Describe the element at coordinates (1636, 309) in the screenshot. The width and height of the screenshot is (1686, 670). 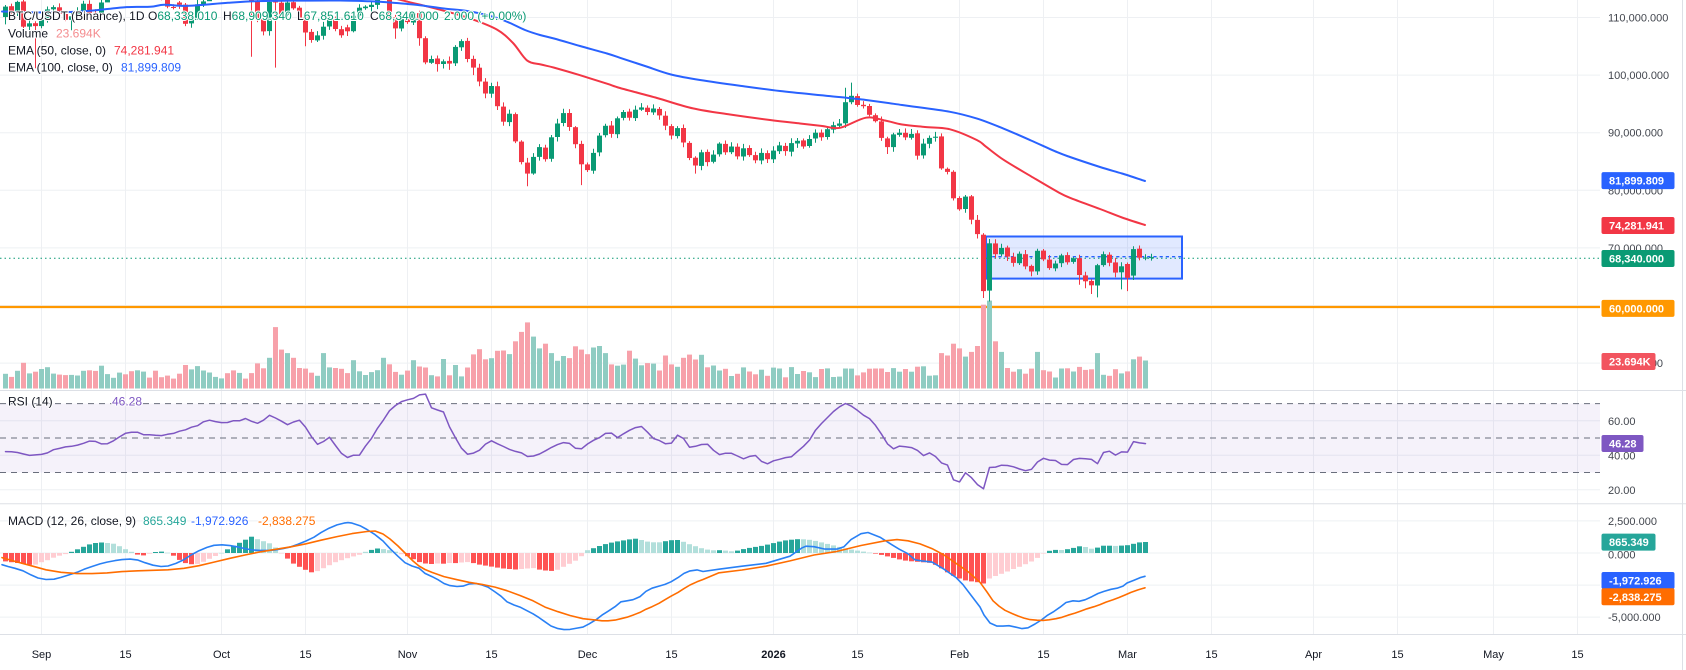
I see `svg-text: 60,000.000` at that location.